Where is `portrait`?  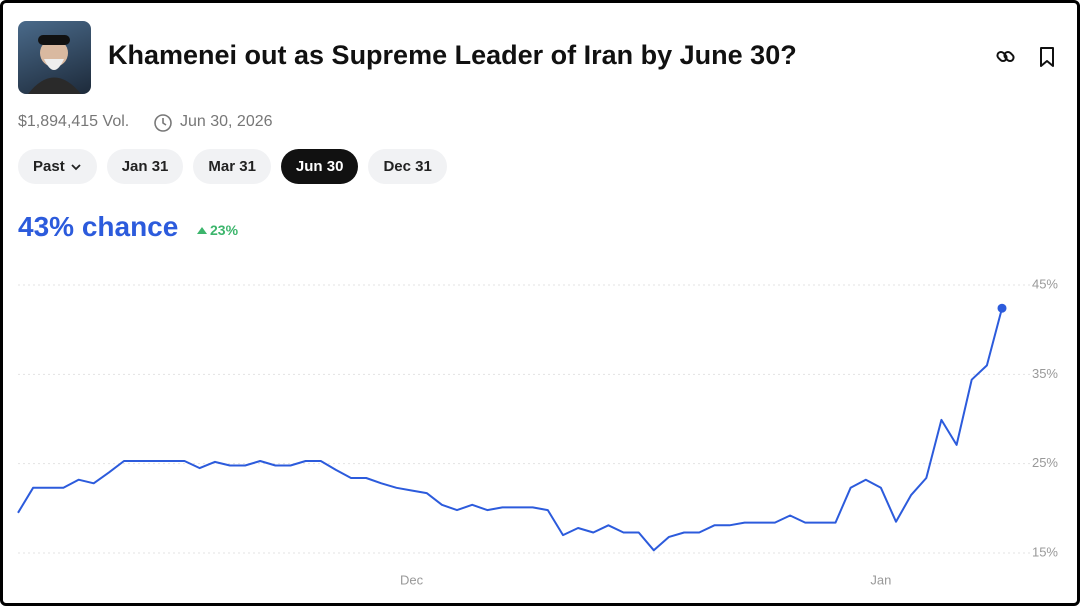
portrait is located at coordinates (54, 64).